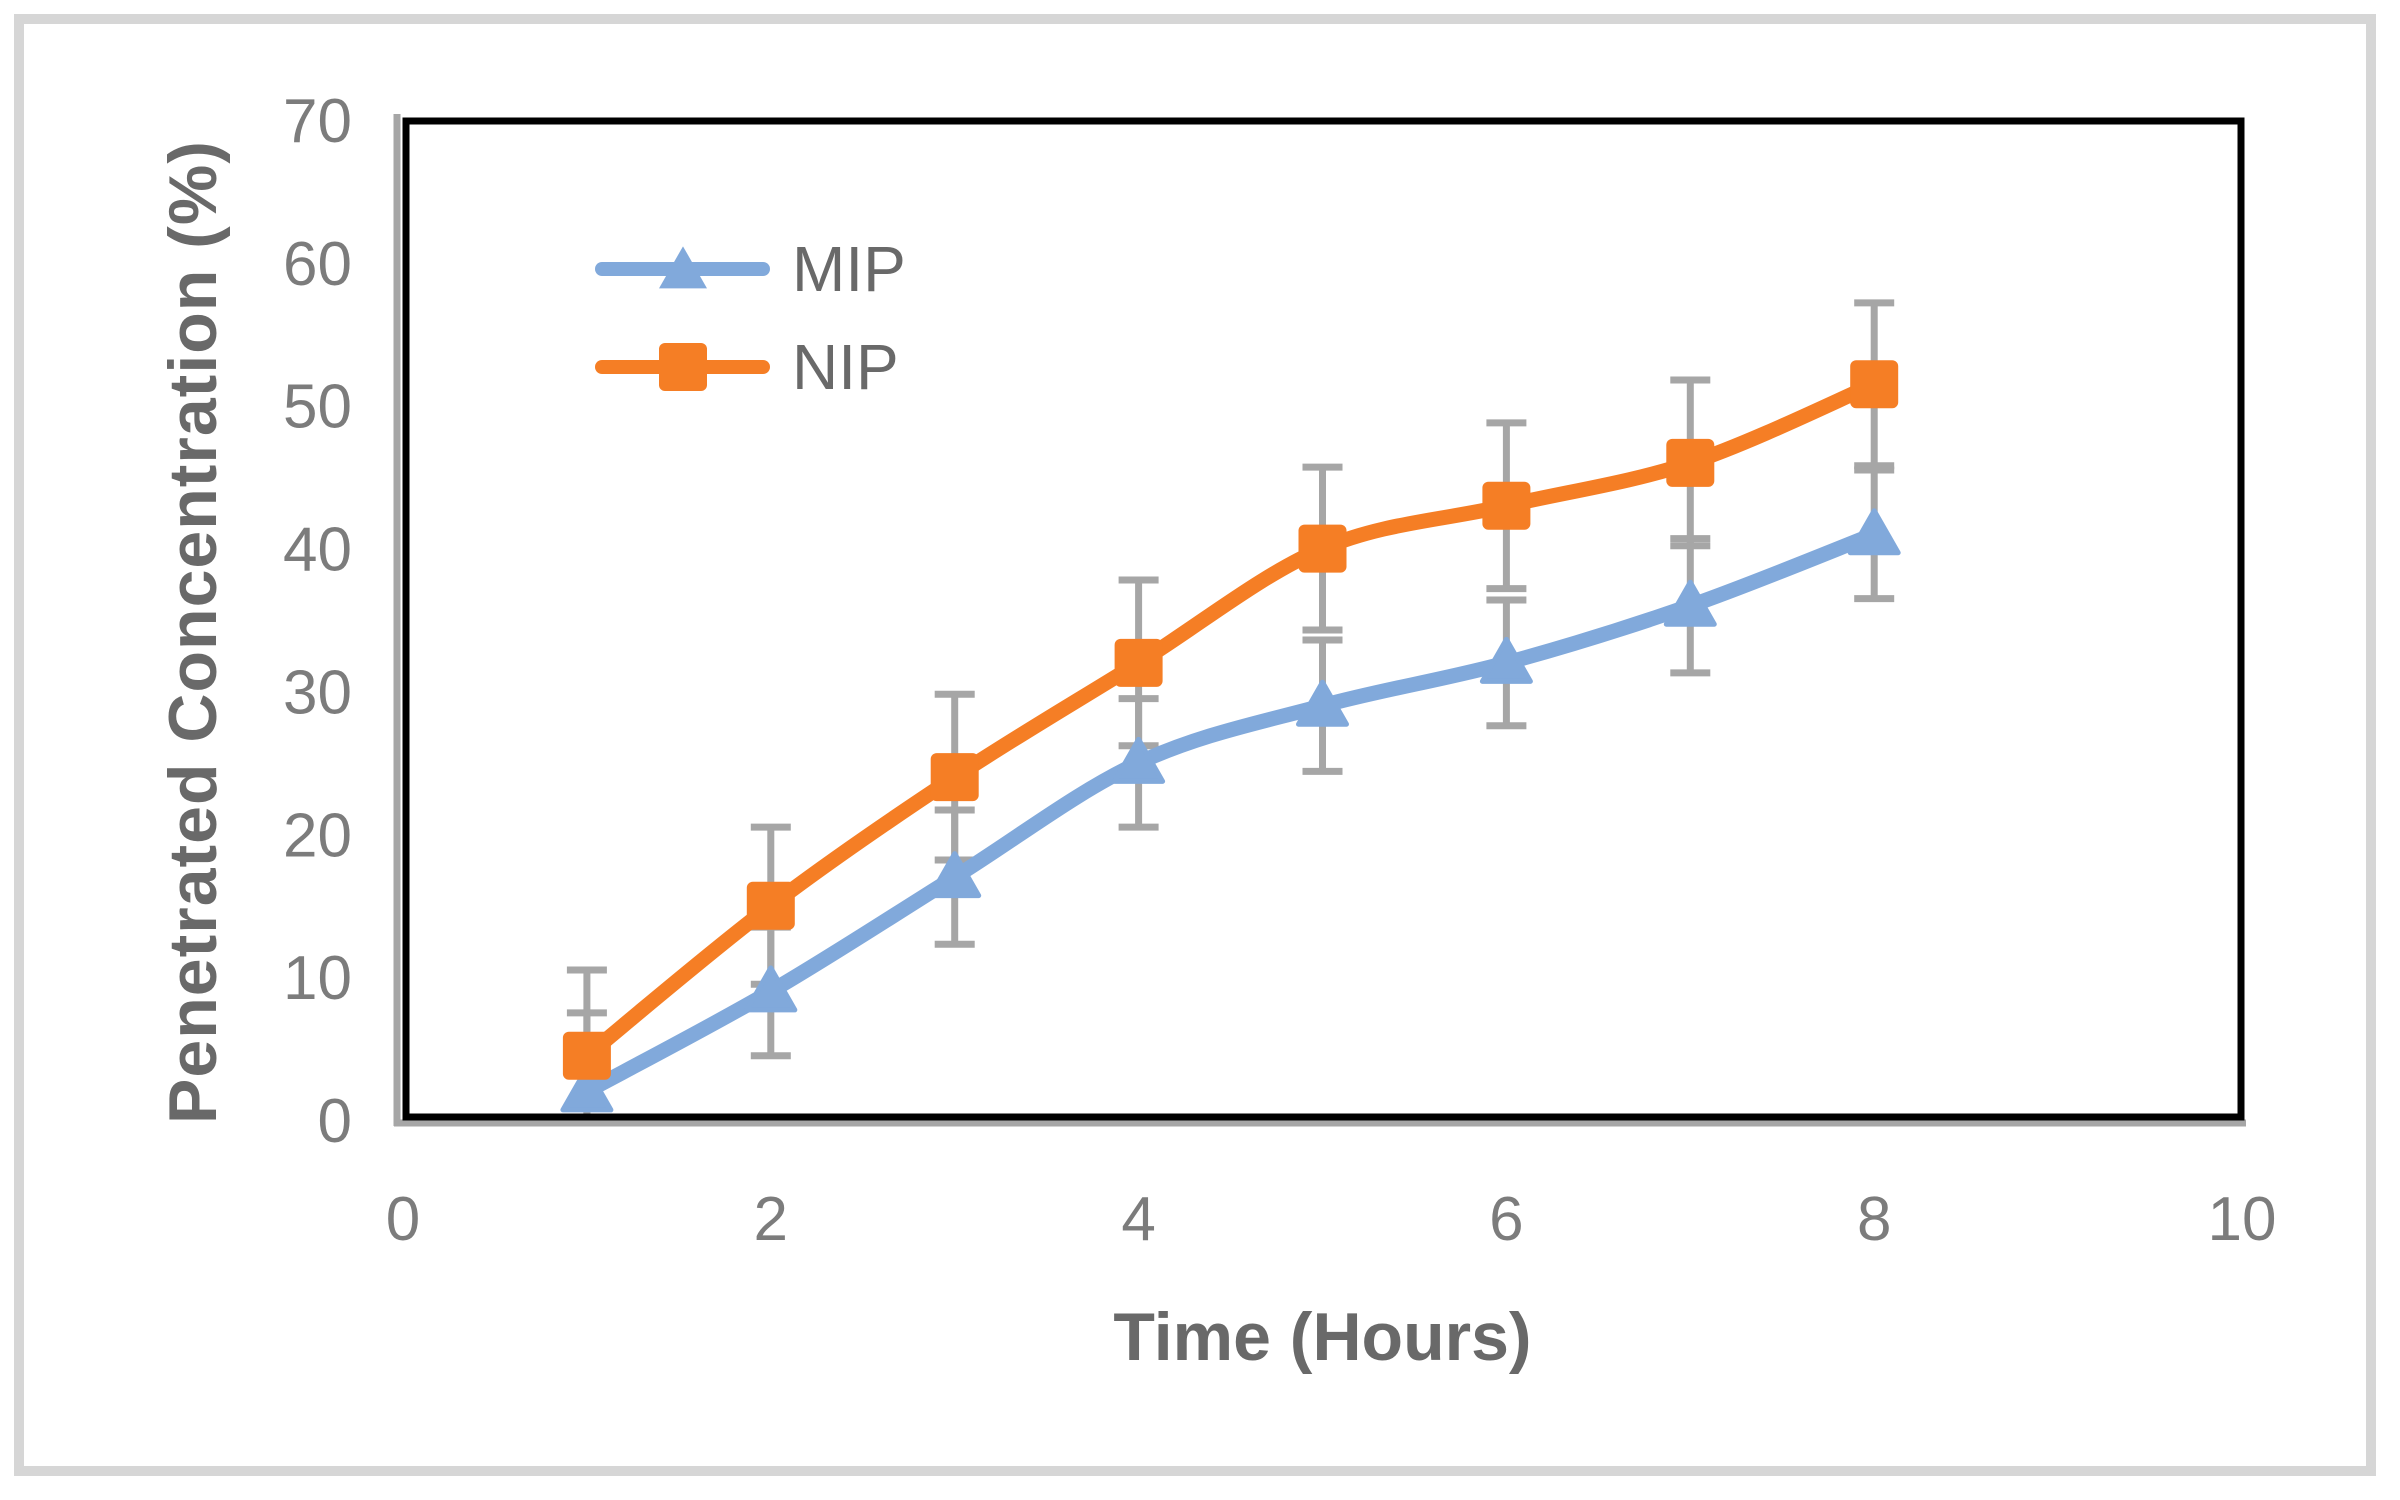 This screenshot has height=1500, width=2400. I want to click on y-tick-label: 70, so click(317, 121).